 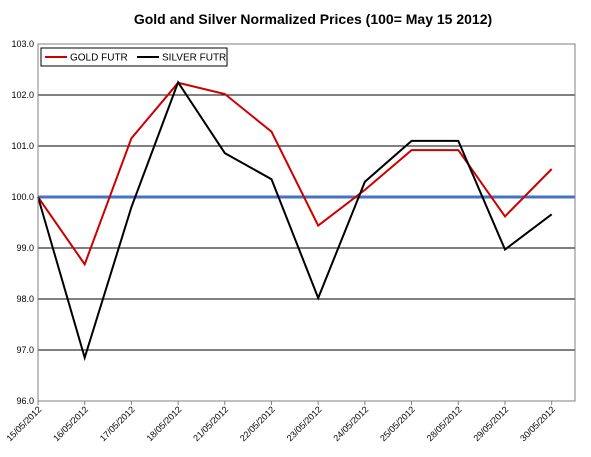 What do you see at coordinates (22, 95) in the screenshot?
I see `y-tick-label: 102.0` at bounding box center [22, 95].